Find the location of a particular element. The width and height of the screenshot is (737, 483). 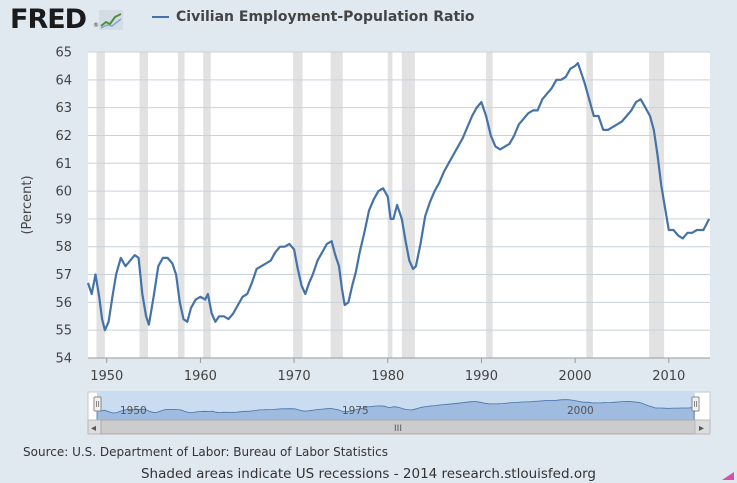

scrollbar-grip-icon: III is located at coordinates (398, 429).